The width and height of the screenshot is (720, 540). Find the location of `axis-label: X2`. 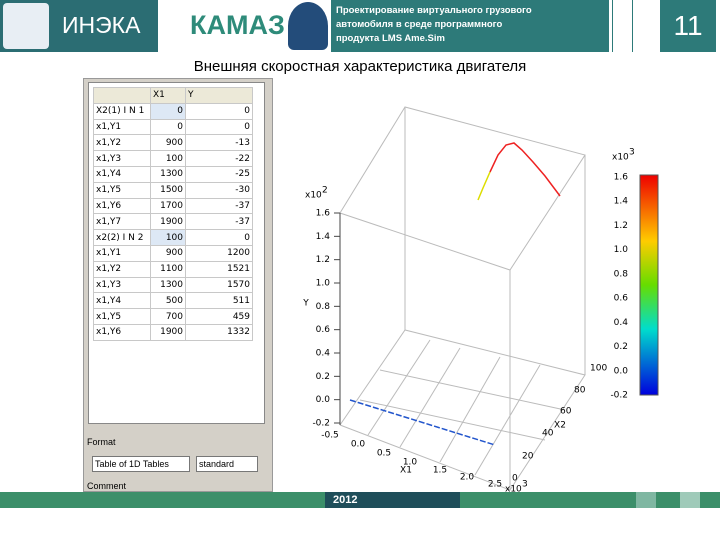

axis-label: X2 is located at coordinates (560, 426).